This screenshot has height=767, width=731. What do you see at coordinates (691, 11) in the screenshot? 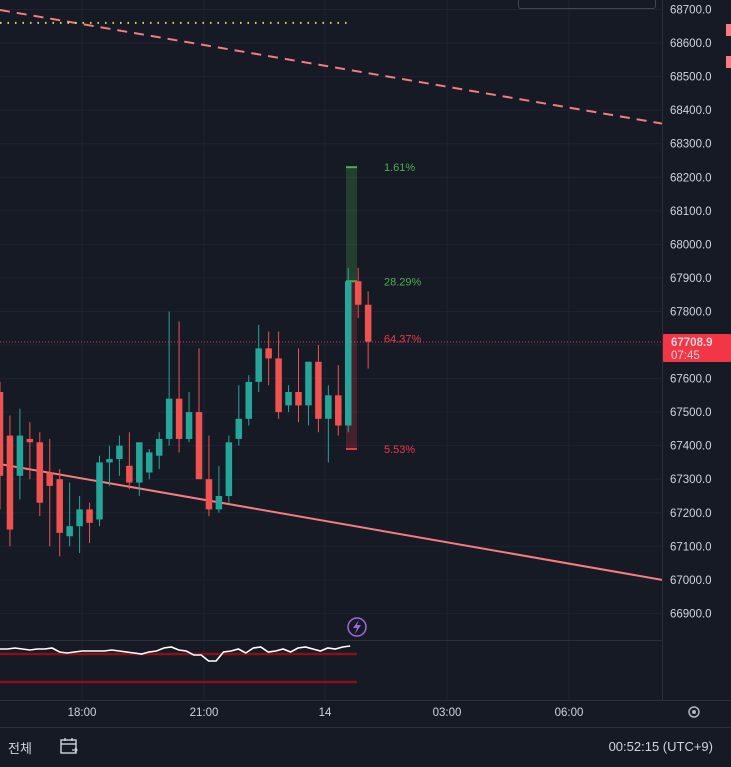
I see `price-tick-label: 68700.0` at bounding box center [691, 11].